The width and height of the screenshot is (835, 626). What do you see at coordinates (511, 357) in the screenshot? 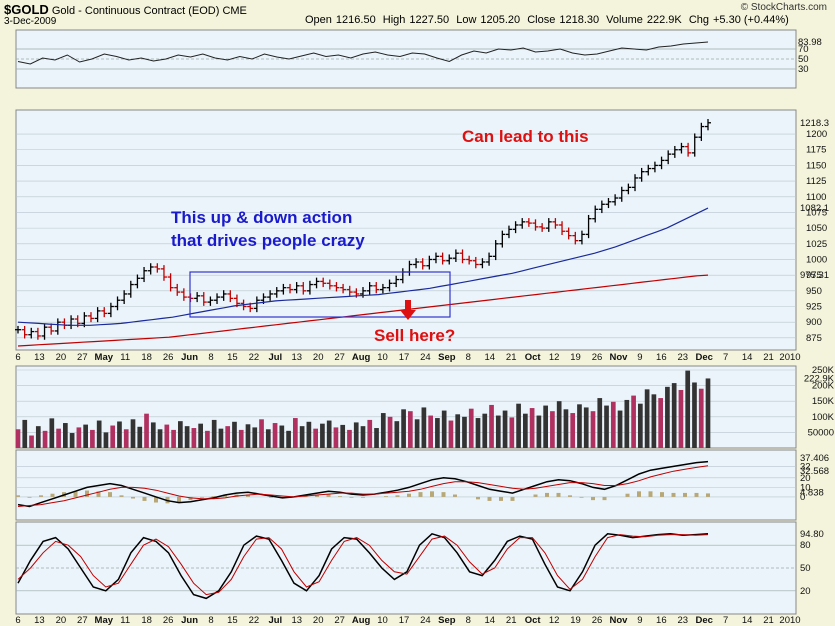
I see `x-tick-label: 21` at bounding box center [511, 357].